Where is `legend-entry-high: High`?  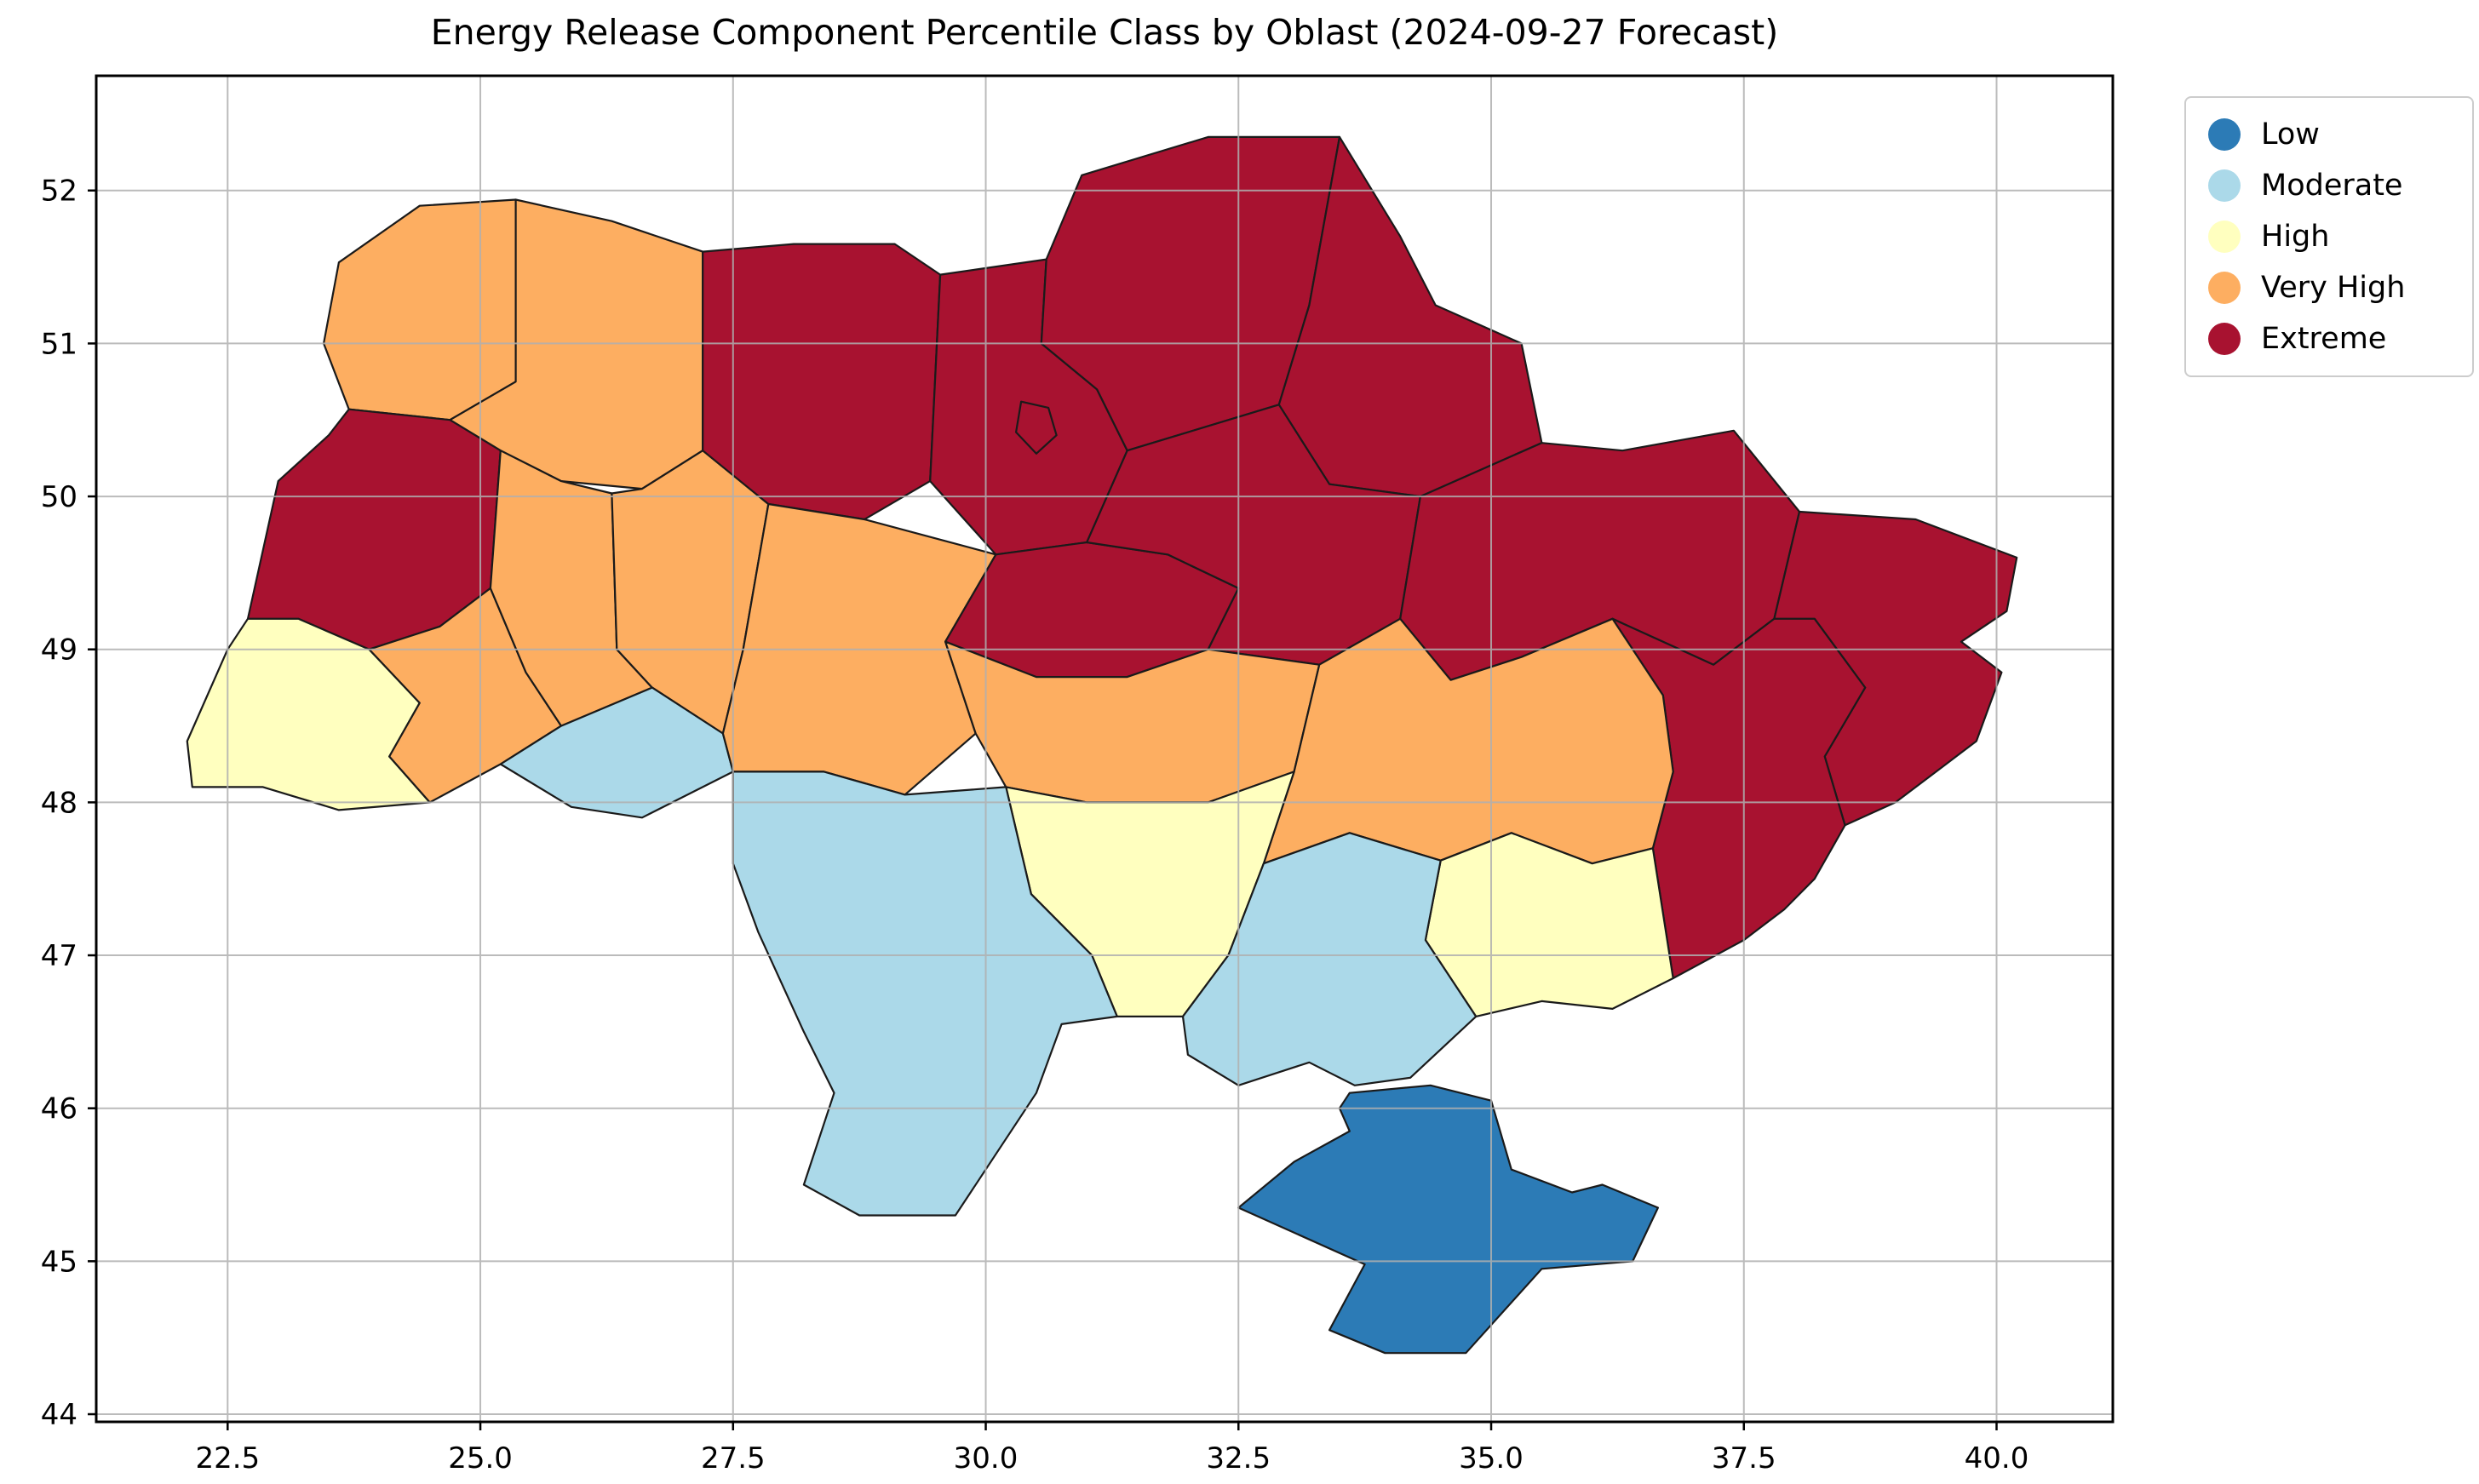
legend-entry-high: High is located at coordinates (2329, 236).